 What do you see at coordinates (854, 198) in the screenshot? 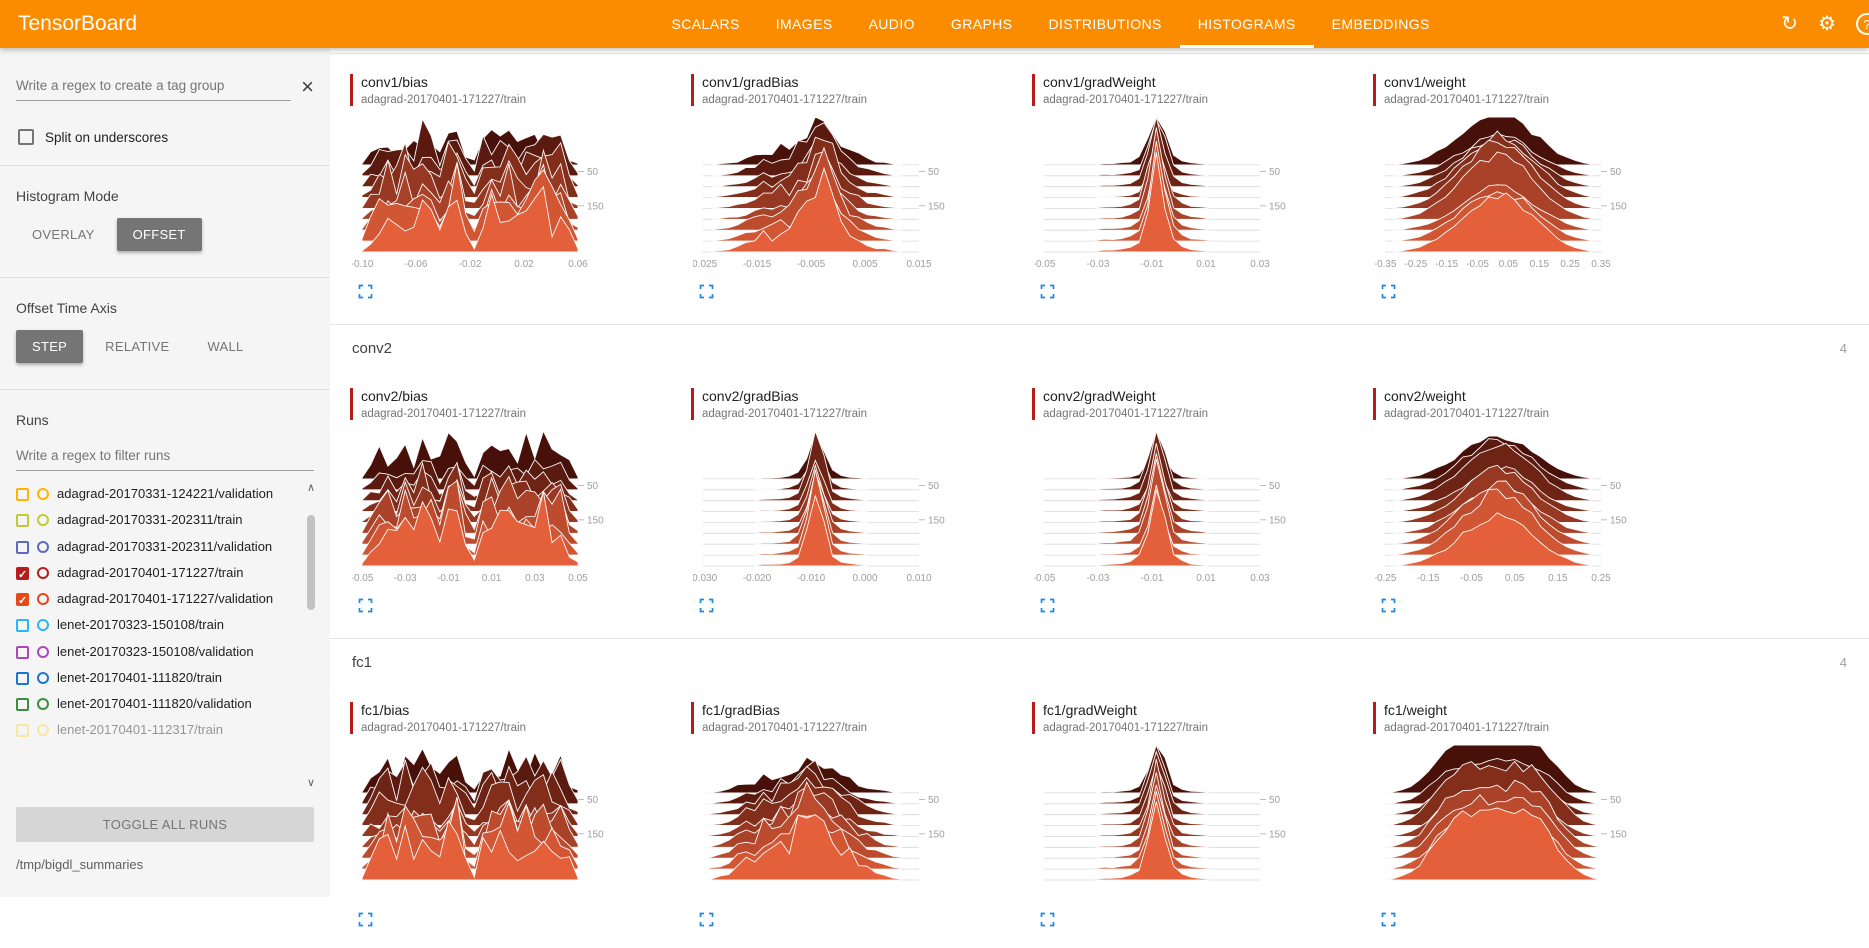
I see `histogram-chart: 50 150 -0.025 -0.015 -0.005 0.005 0.015` at bounding box center [854, 198].